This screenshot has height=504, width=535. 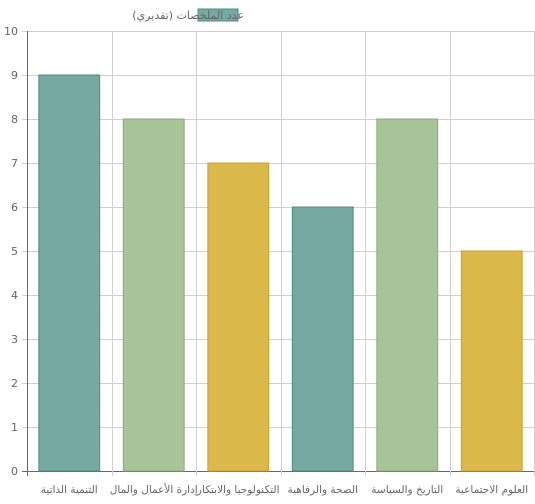 What do you see at coordinates (14, 207) in the screenshot?
I see `y-tick-label: 6` at bounding box center [14, 207].